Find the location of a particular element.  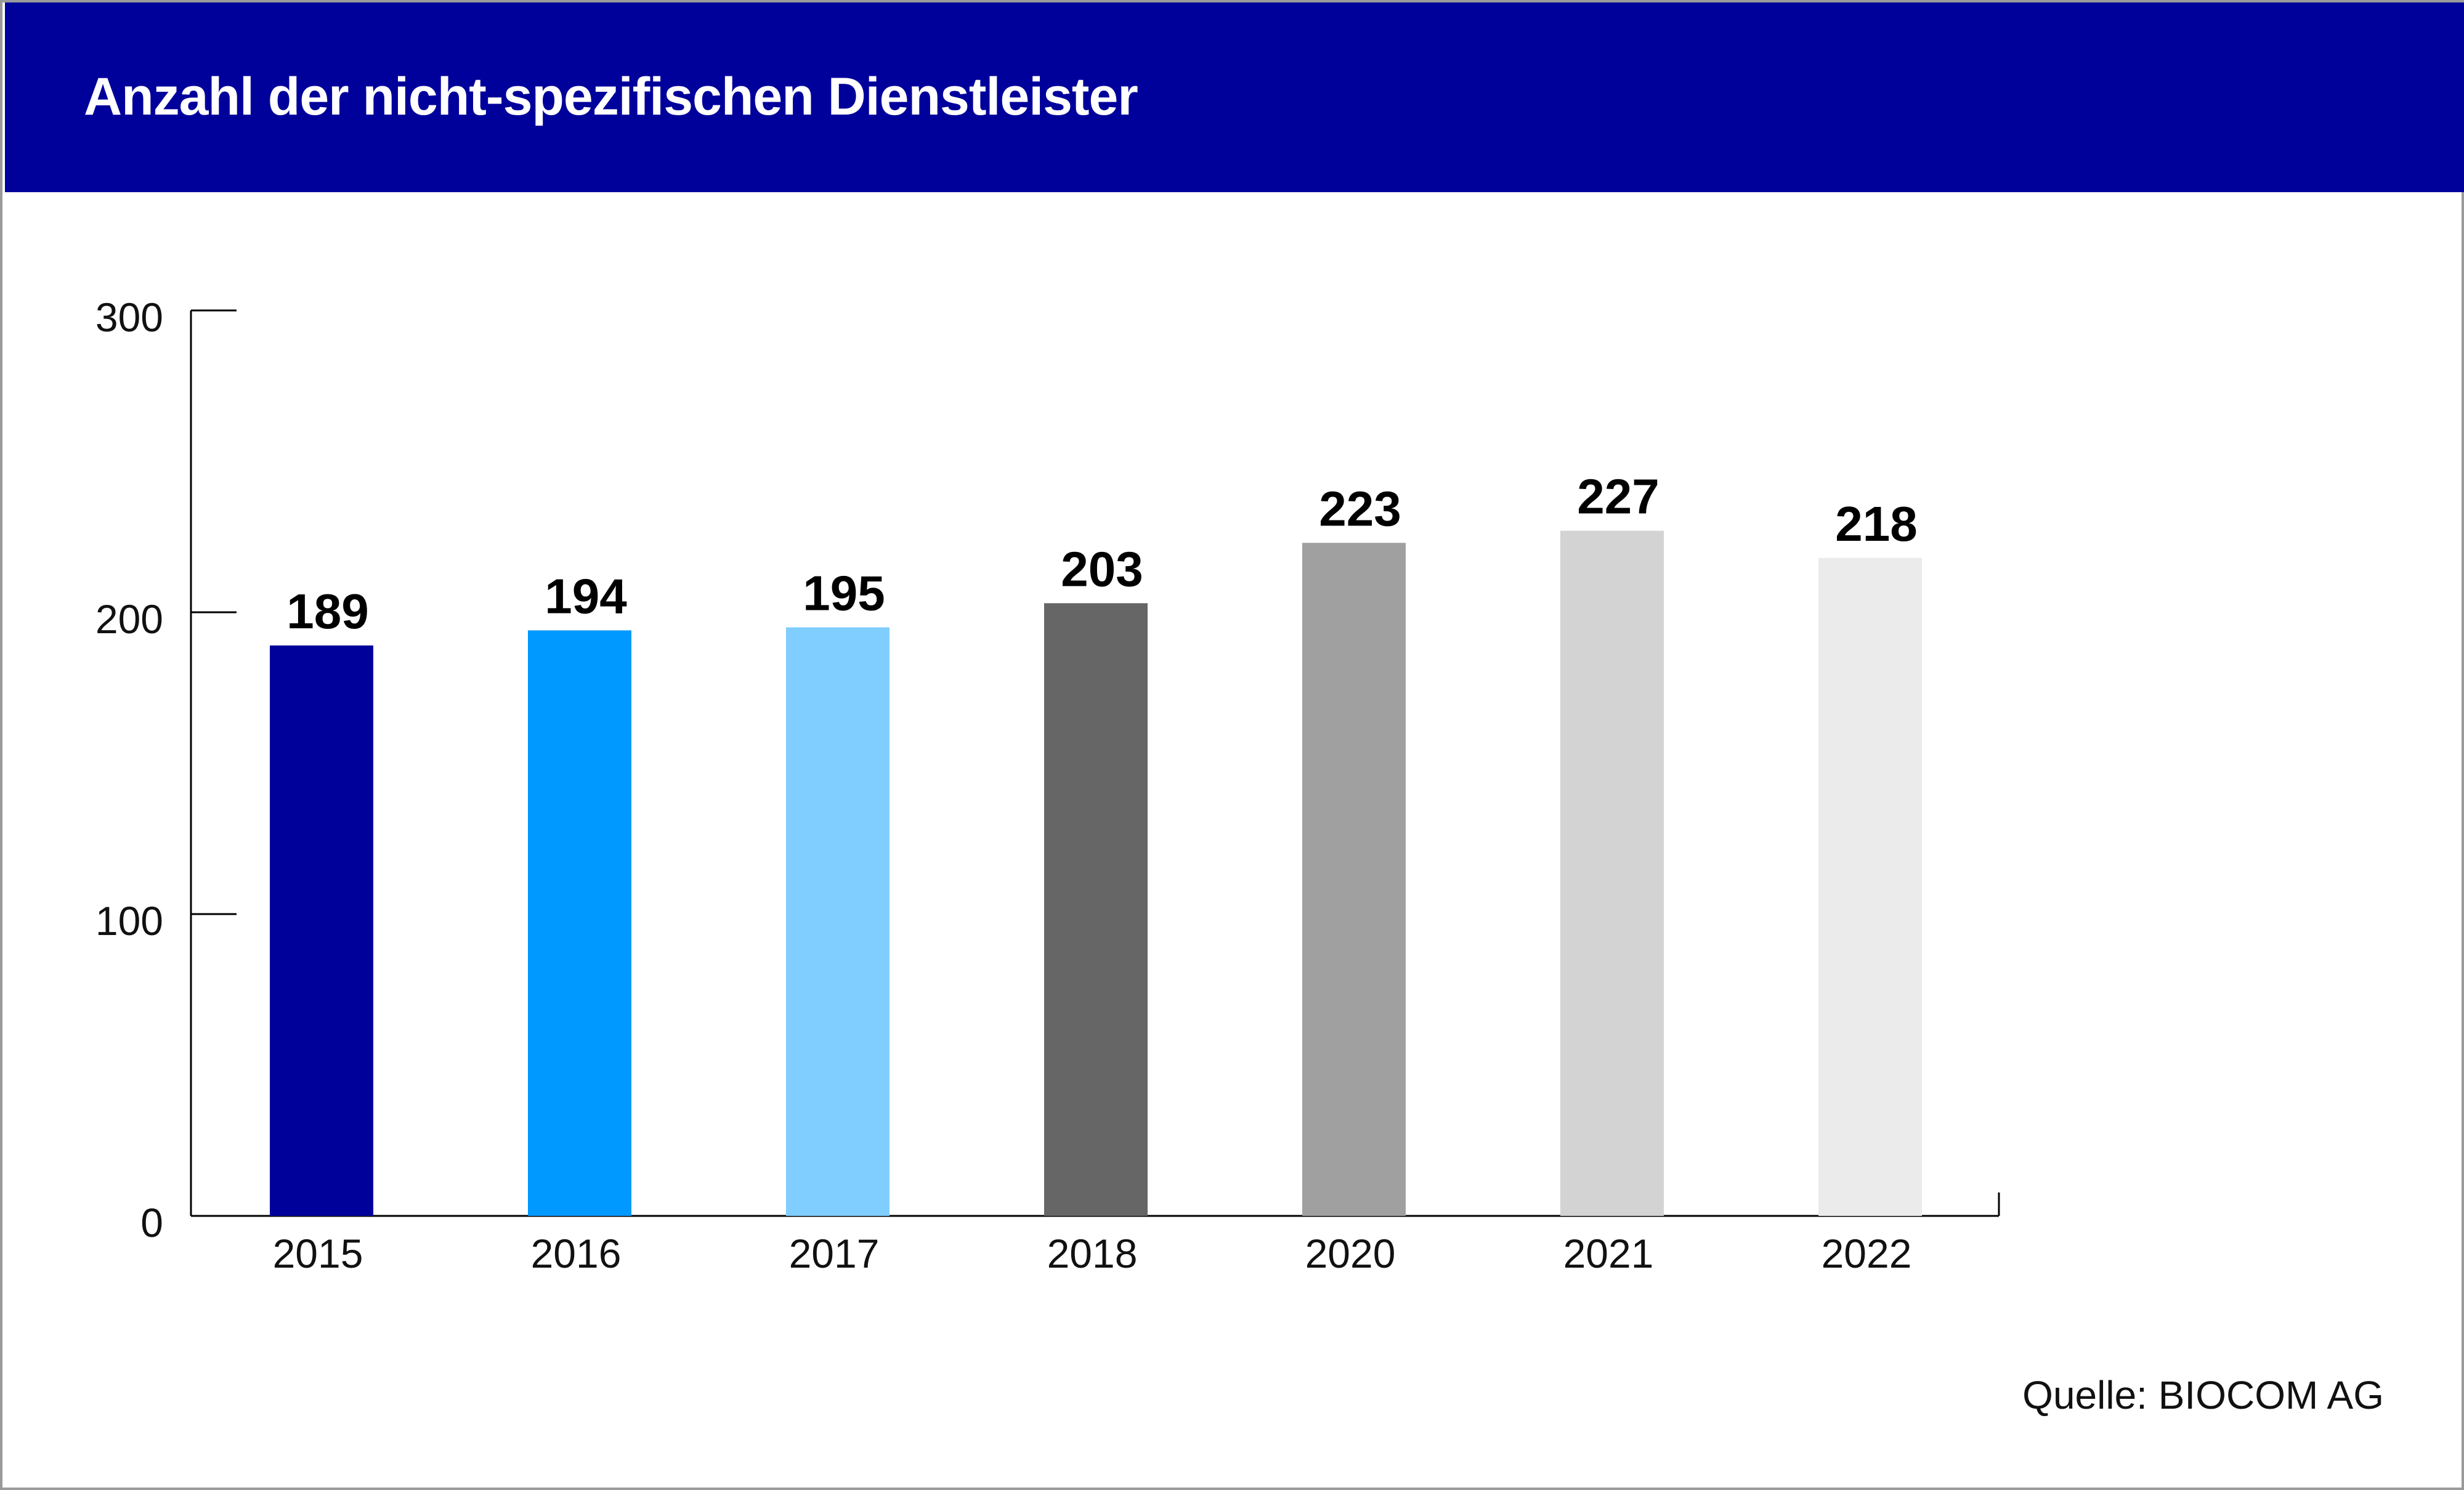

bar-2017 is located at coordinates (838, 921).